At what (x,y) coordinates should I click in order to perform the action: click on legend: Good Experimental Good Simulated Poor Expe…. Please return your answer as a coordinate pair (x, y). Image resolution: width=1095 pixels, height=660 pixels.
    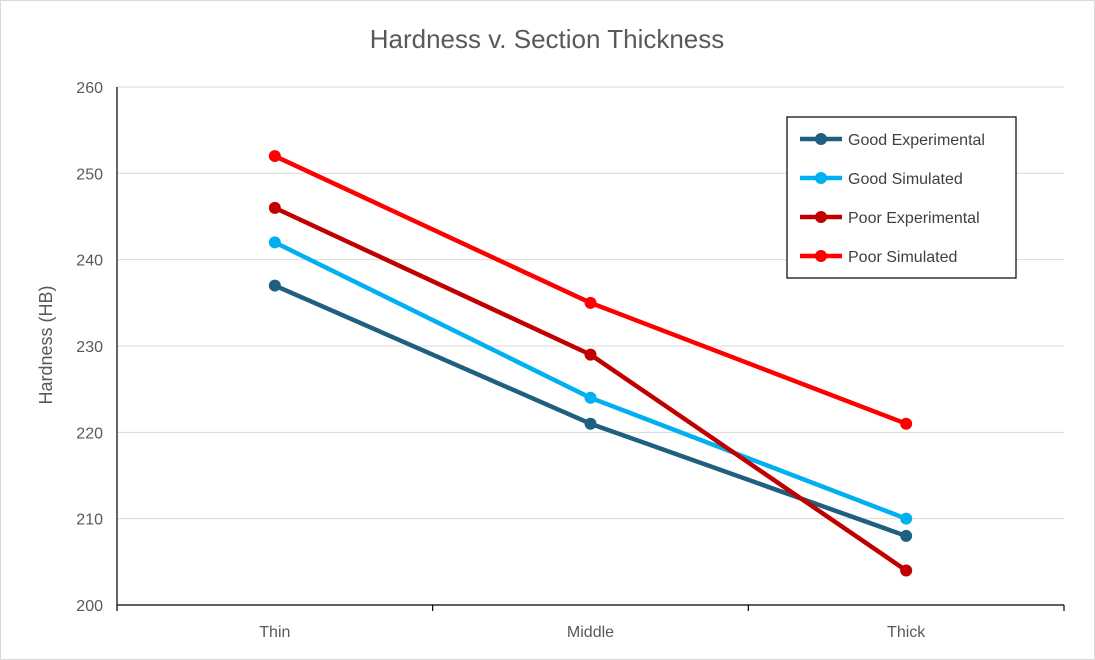
    Looking at the image, I should click on (901, 197).